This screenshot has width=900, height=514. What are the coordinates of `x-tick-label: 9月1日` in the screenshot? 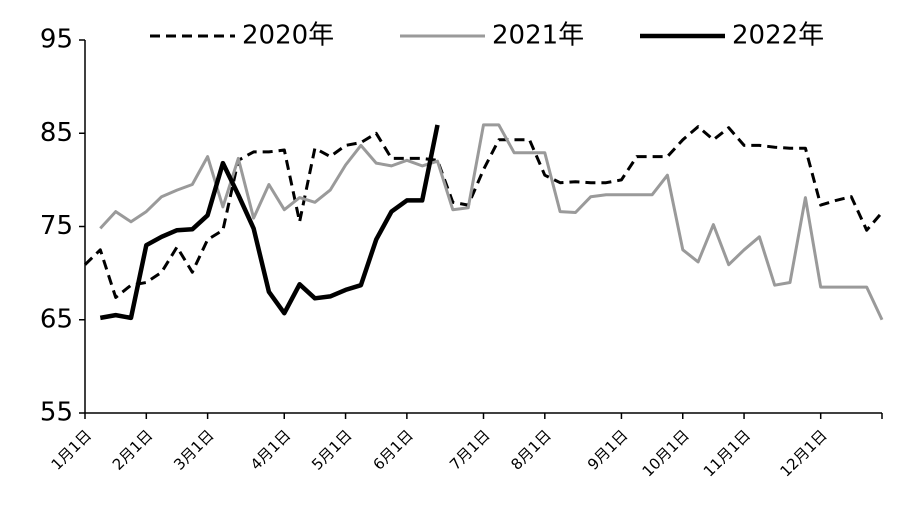 It's located at (607, 449).